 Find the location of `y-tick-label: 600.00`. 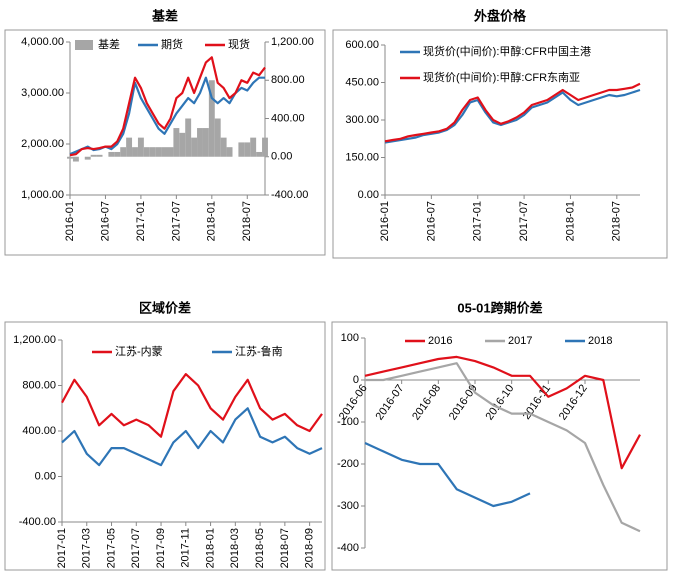

y-tick-label: 600.00 is located at coordinates (362, 45).